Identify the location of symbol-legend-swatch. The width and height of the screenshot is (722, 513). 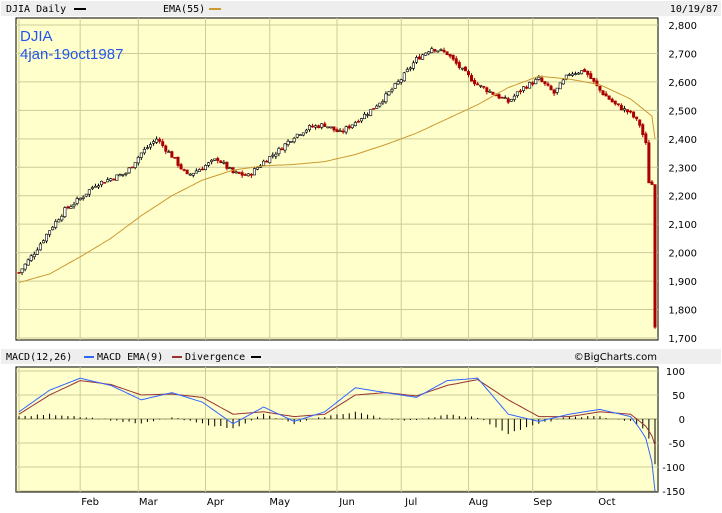
(80, 9).